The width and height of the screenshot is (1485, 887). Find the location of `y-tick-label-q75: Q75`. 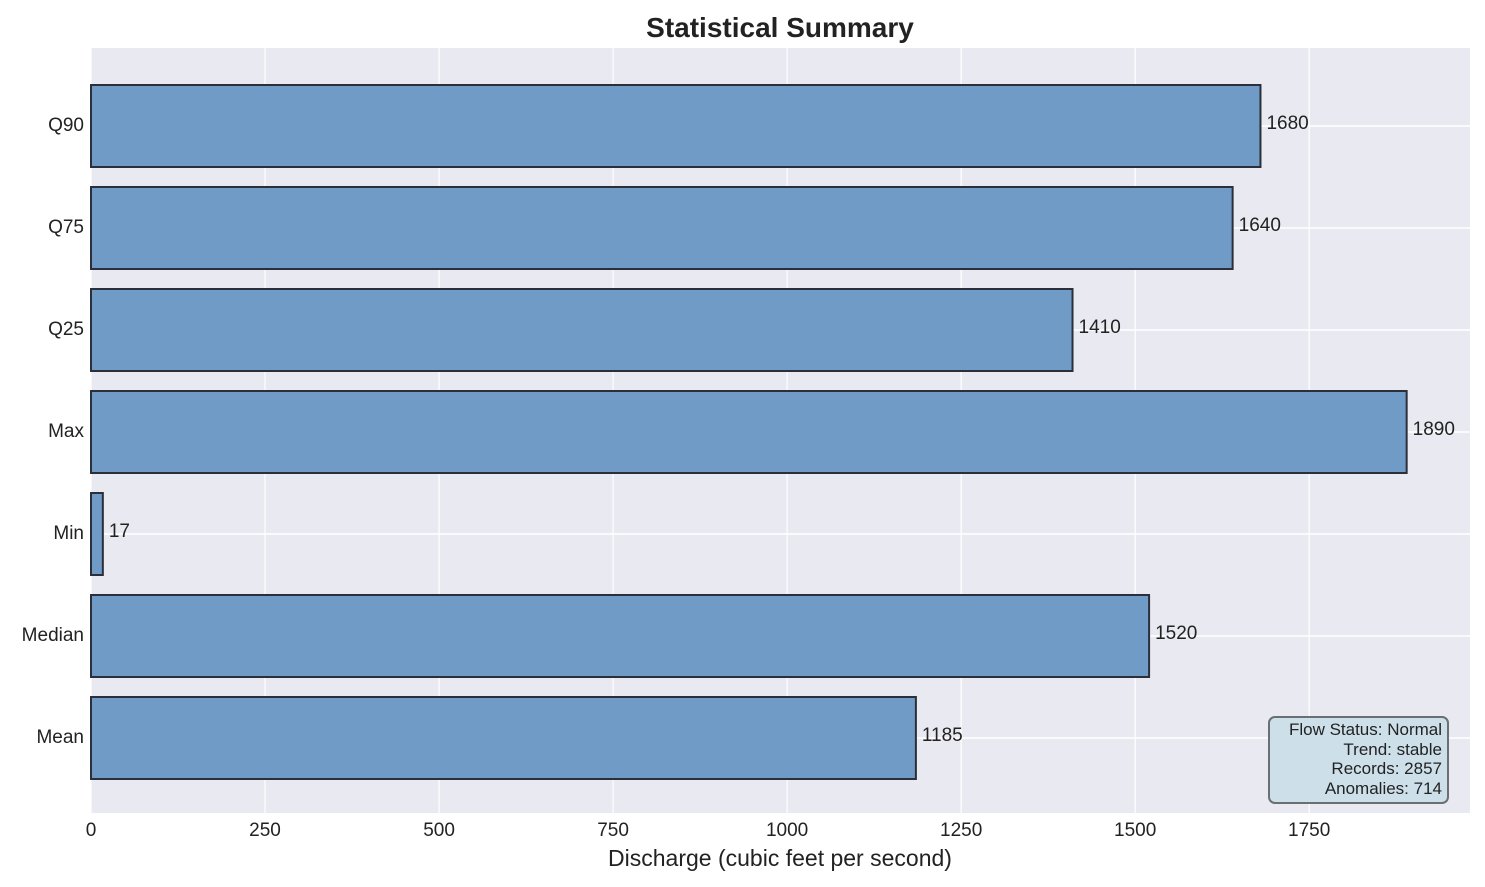

y-tick-label-q75: Q75 is located at coordinates (66, 227).